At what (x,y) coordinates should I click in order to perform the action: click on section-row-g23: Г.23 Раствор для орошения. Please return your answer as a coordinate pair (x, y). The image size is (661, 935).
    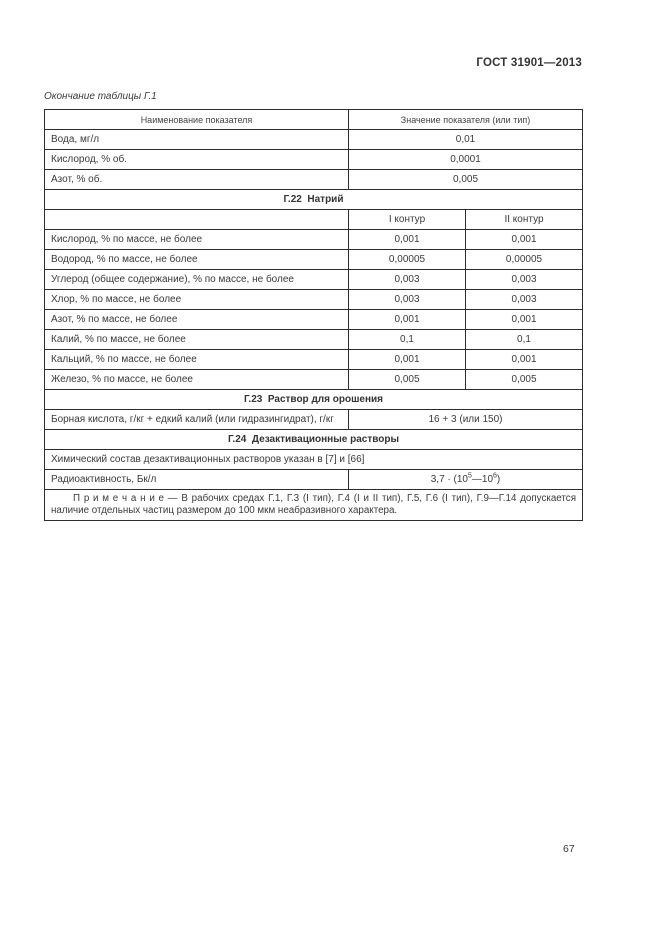
    Looking at the image, I should click on (313, 399).